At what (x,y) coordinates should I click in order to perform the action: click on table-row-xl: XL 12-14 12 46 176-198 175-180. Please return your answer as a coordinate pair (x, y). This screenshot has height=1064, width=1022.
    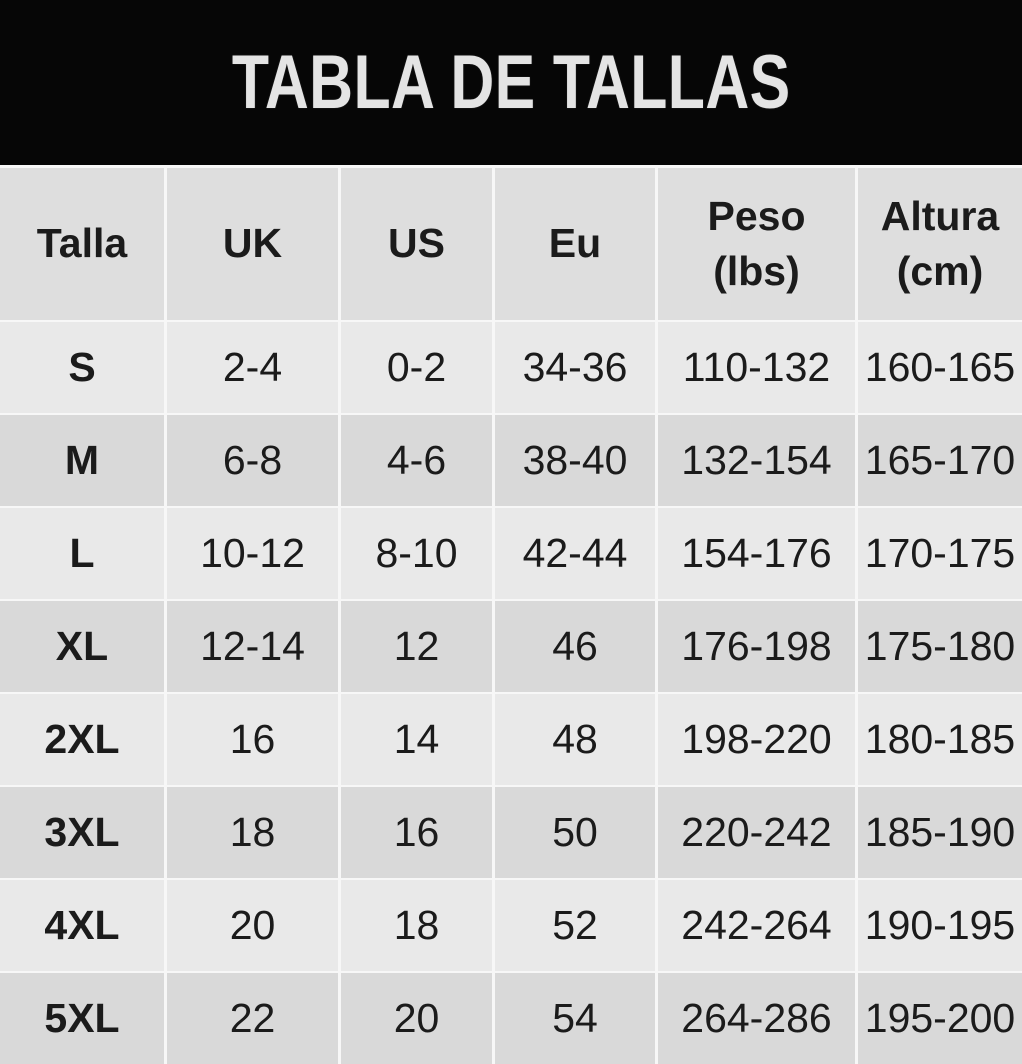
    Looking at the image, I should click on (511, 646).